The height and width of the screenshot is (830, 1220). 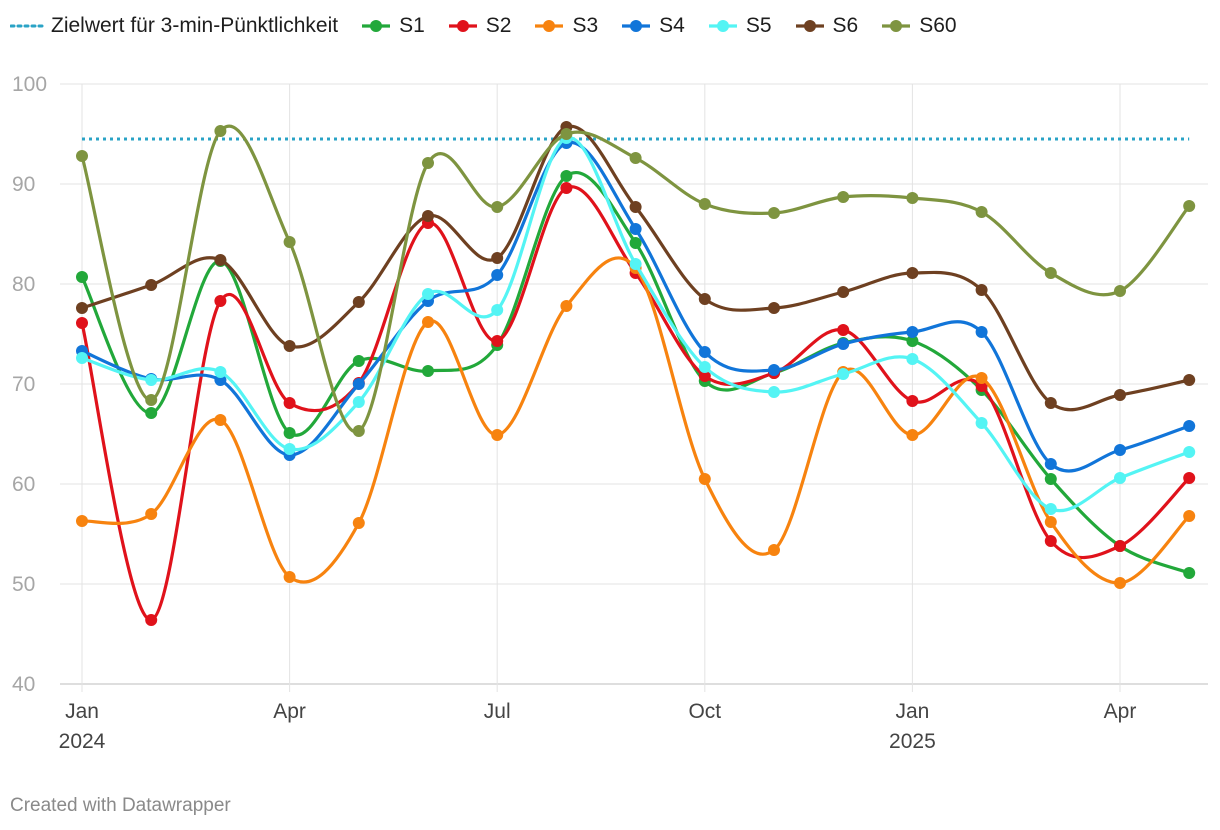 I want to click on legend-item-target: Zielwert für 3-min-Pünktlichkeit, so click(x=174, y=26).